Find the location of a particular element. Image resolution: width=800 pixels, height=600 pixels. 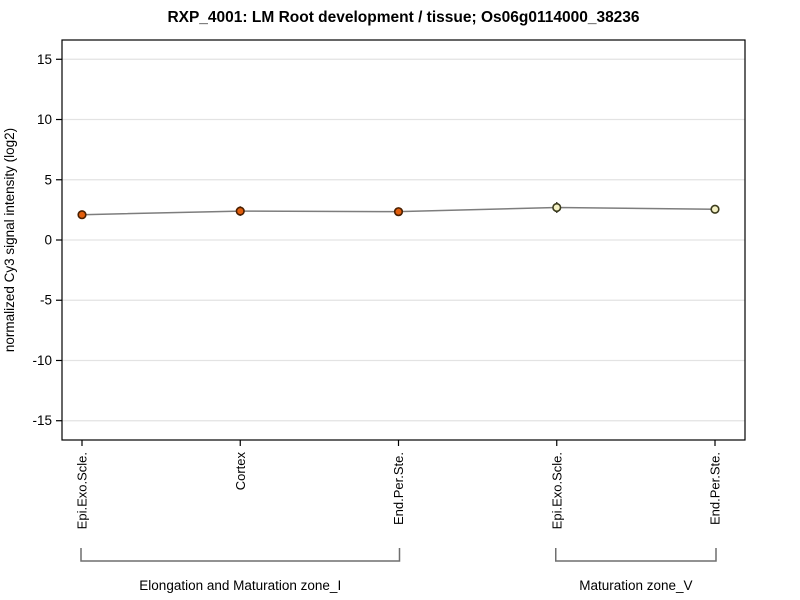

y-tick-label: 15 is located at coordinates (44, 59).